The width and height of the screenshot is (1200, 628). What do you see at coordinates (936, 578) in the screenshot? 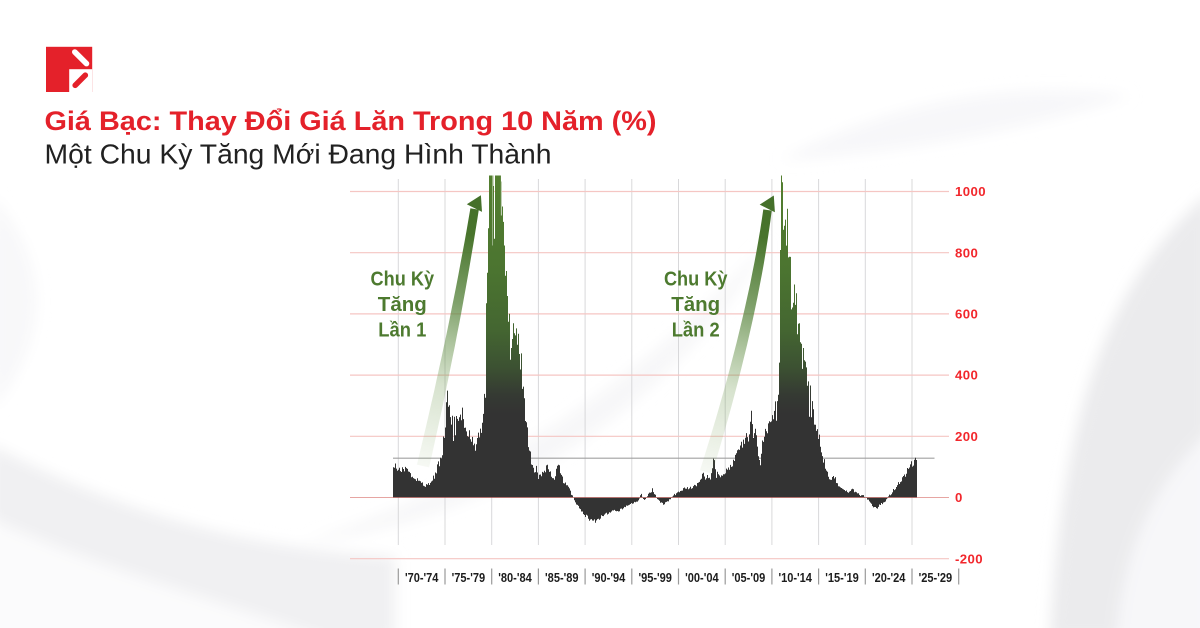
I see `svg-text: '25-'29` at bounding box center [936, 578].